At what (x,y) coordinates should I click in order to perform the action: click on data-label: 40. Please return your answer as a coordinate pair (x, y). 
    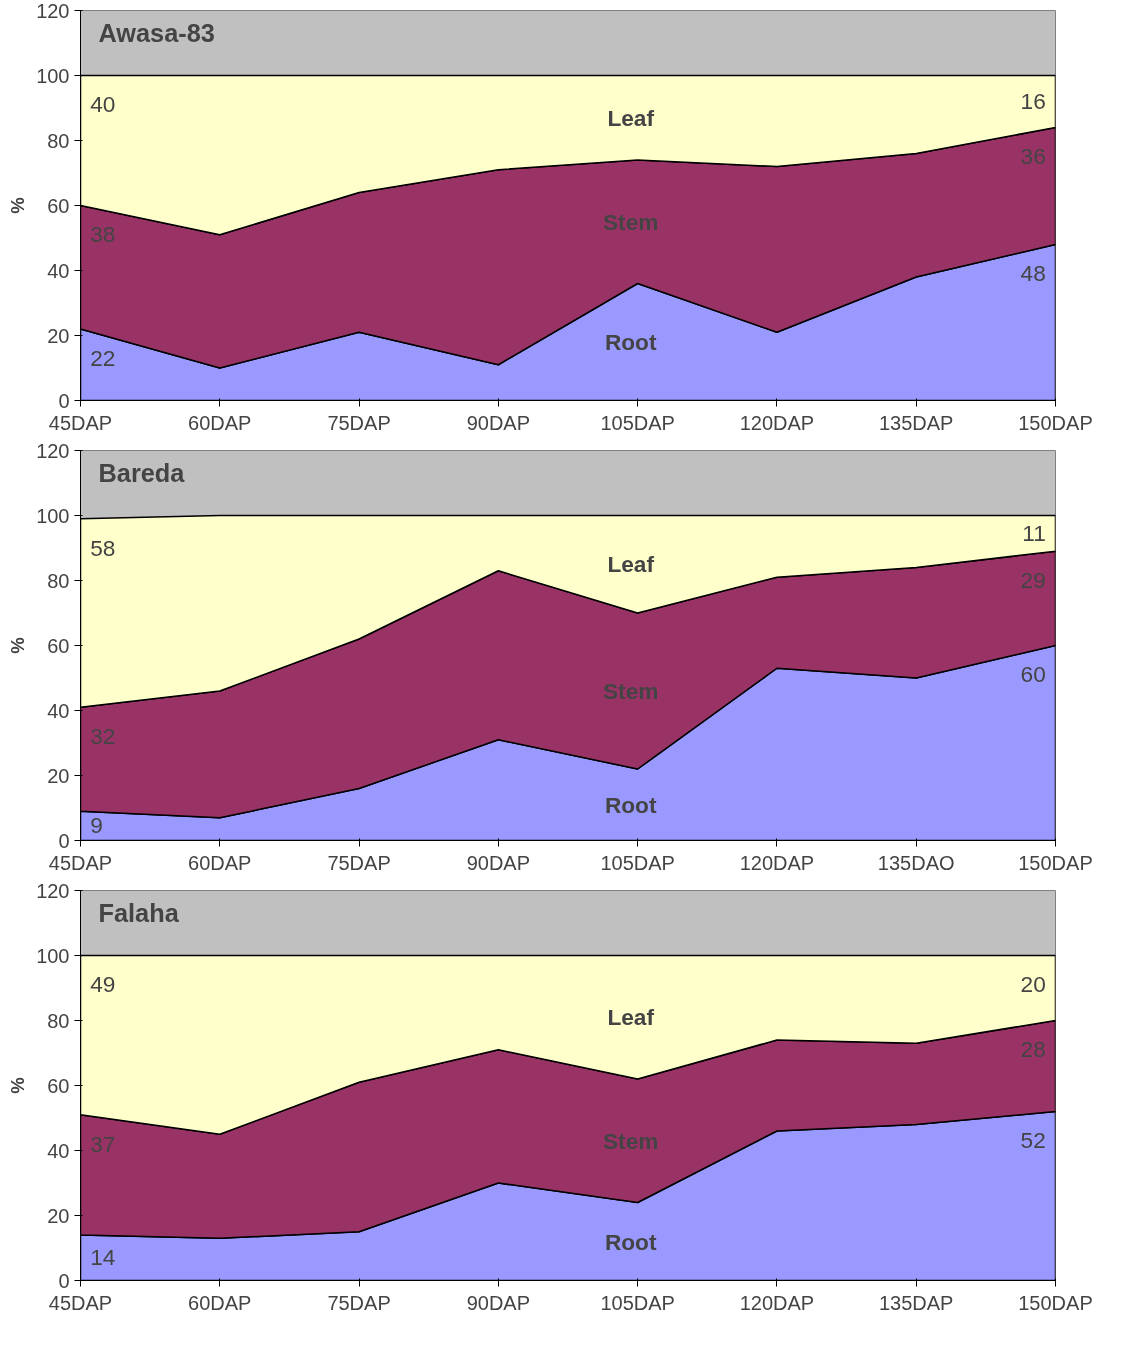
    Looking at the image, I should click on (103, 104).